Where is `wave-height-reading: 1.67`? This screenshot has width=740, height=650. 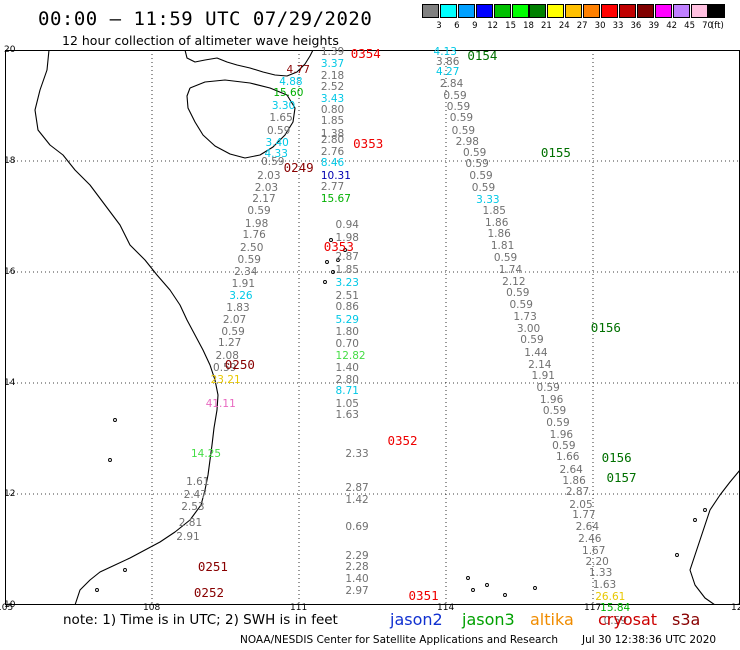 wave-height-reading: 1.67 is located at coordinates (594, 550).